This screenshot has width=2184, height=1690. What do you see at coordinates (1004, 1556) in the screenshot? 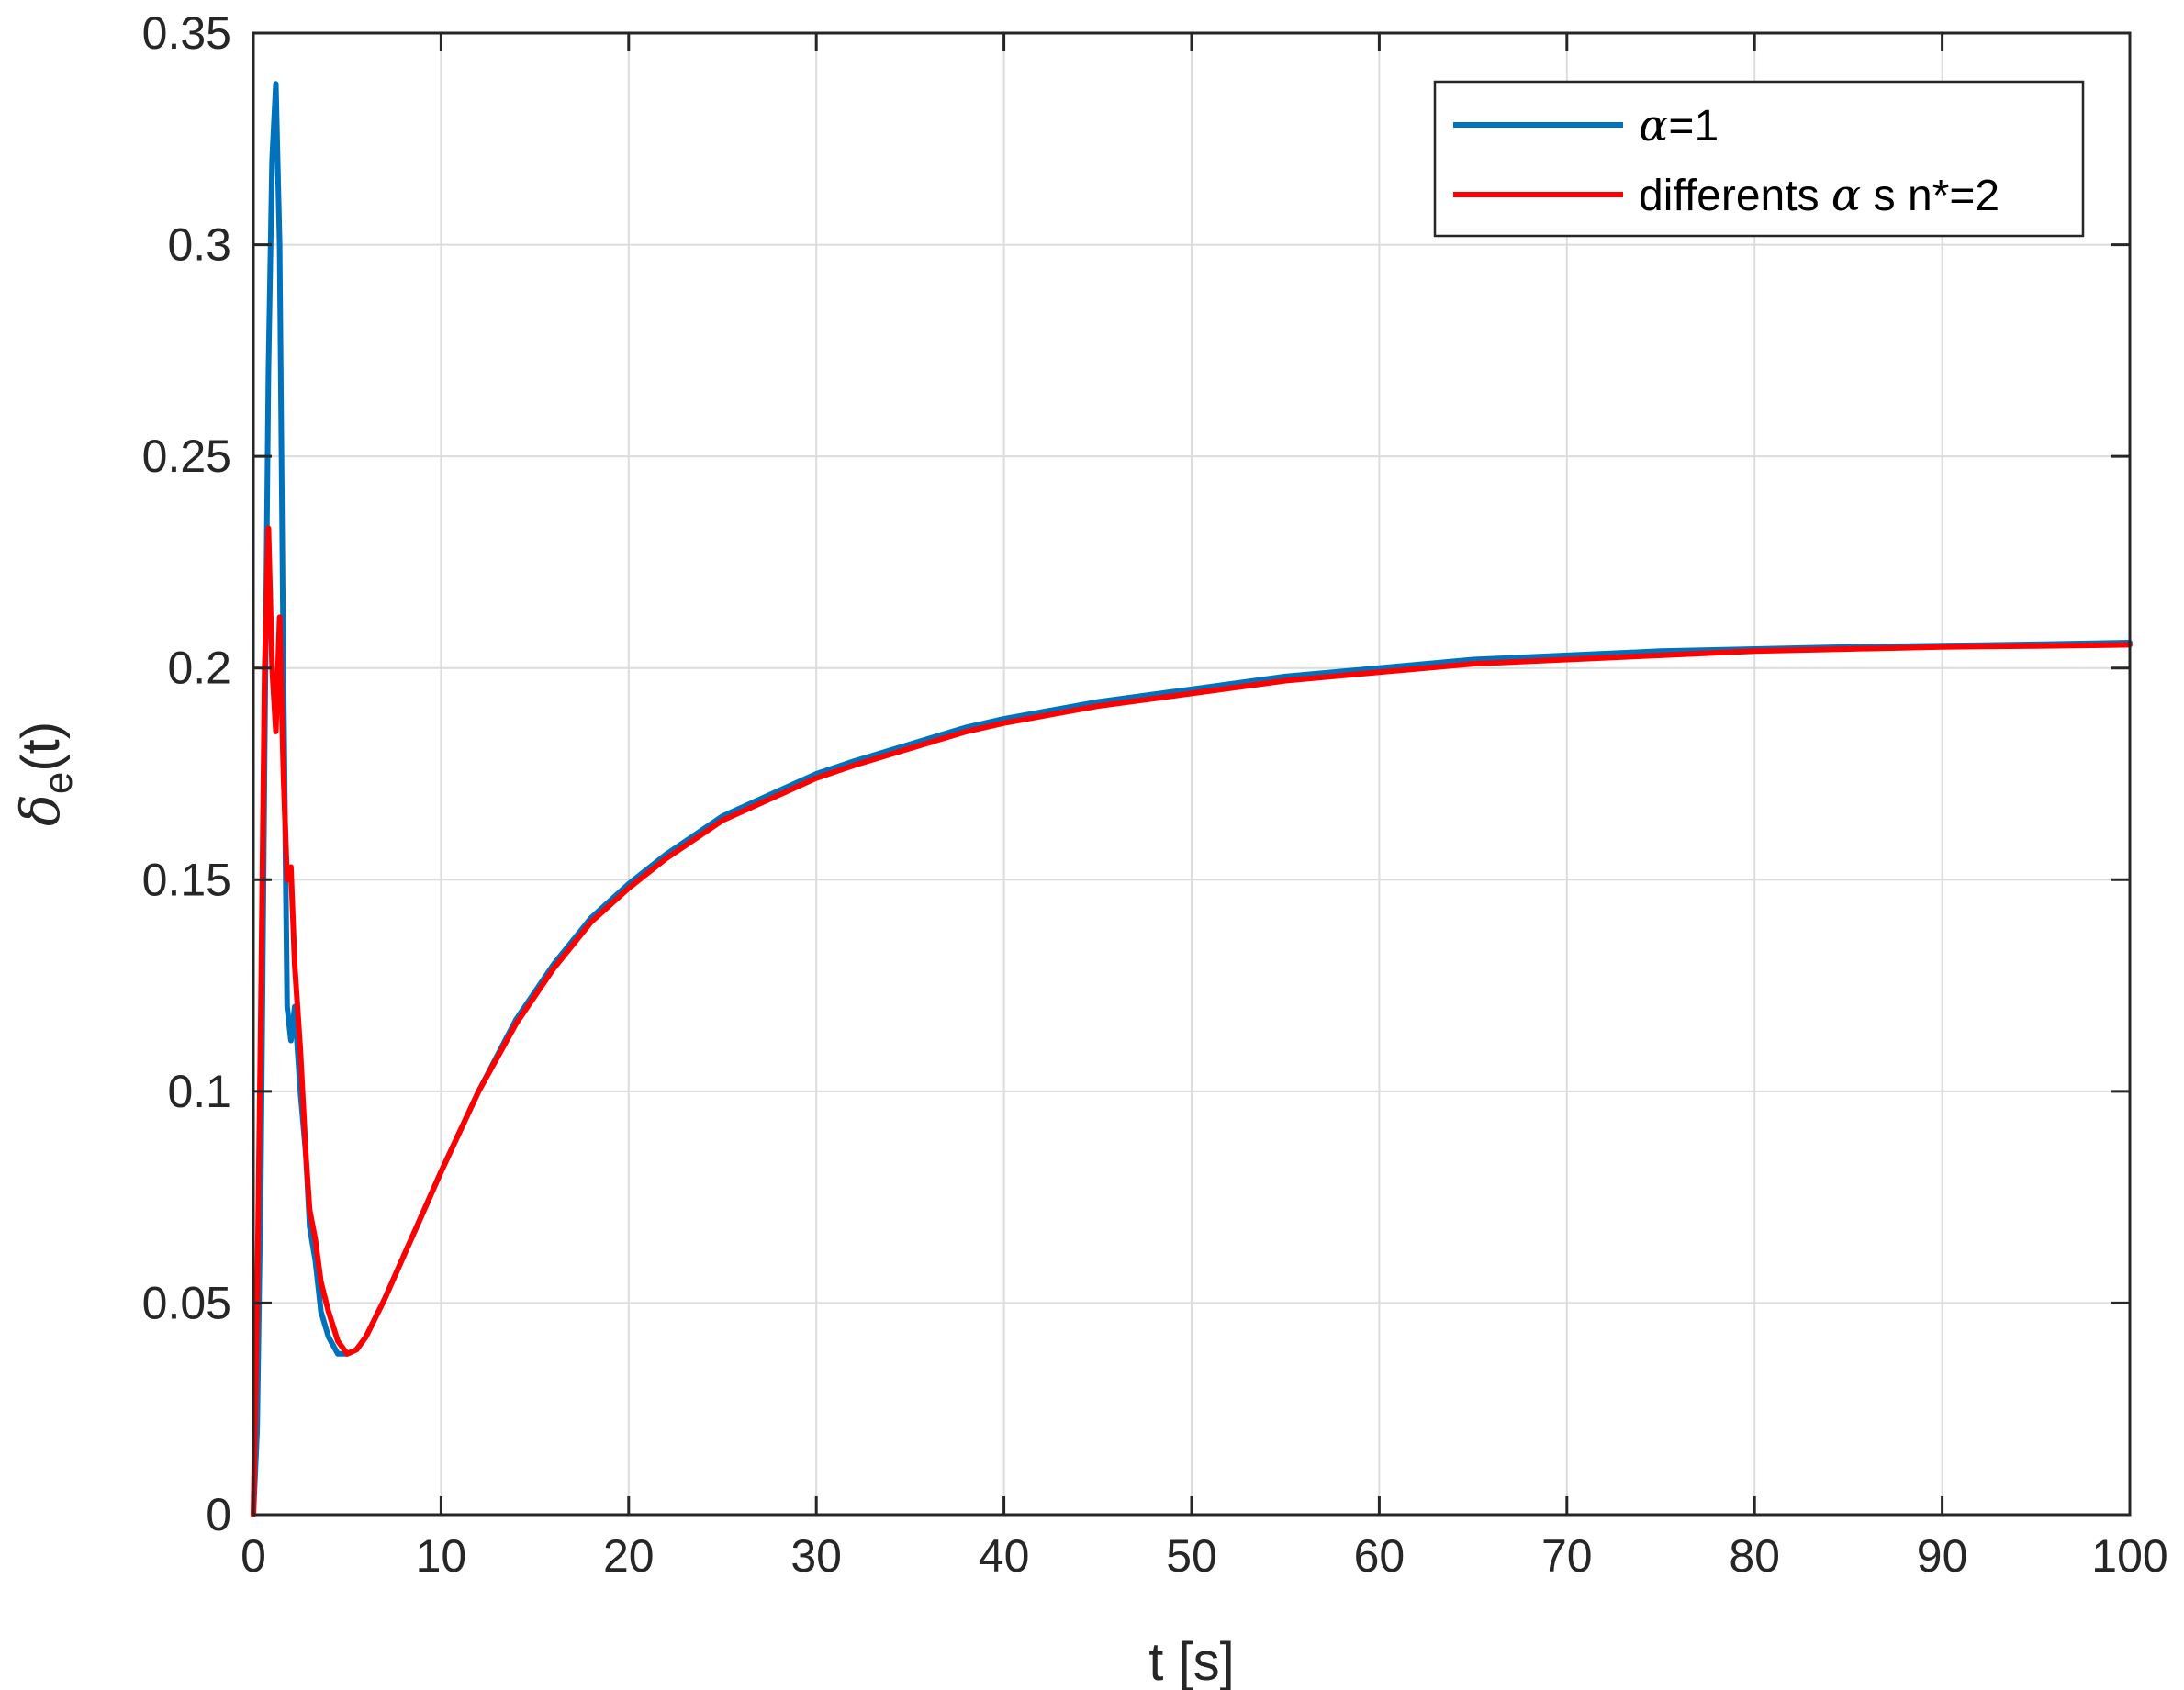
I see `x-tick-label: 40` at bounding box center [1004, 1556].